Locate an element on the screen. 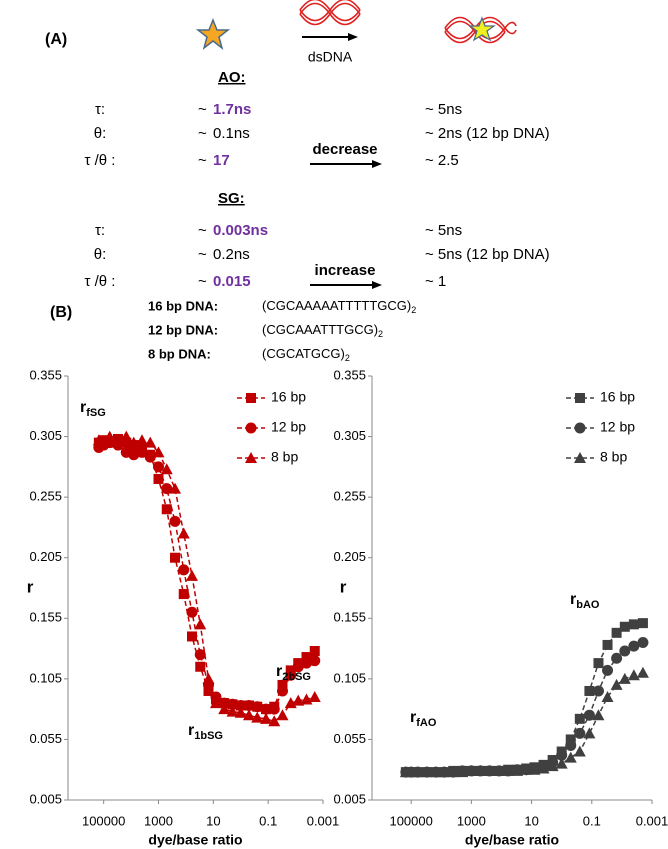 This screenshot has height=849, width=668. bound-value: ~ 5ns (12 bp DNA) is located at coordinates (487, 254).